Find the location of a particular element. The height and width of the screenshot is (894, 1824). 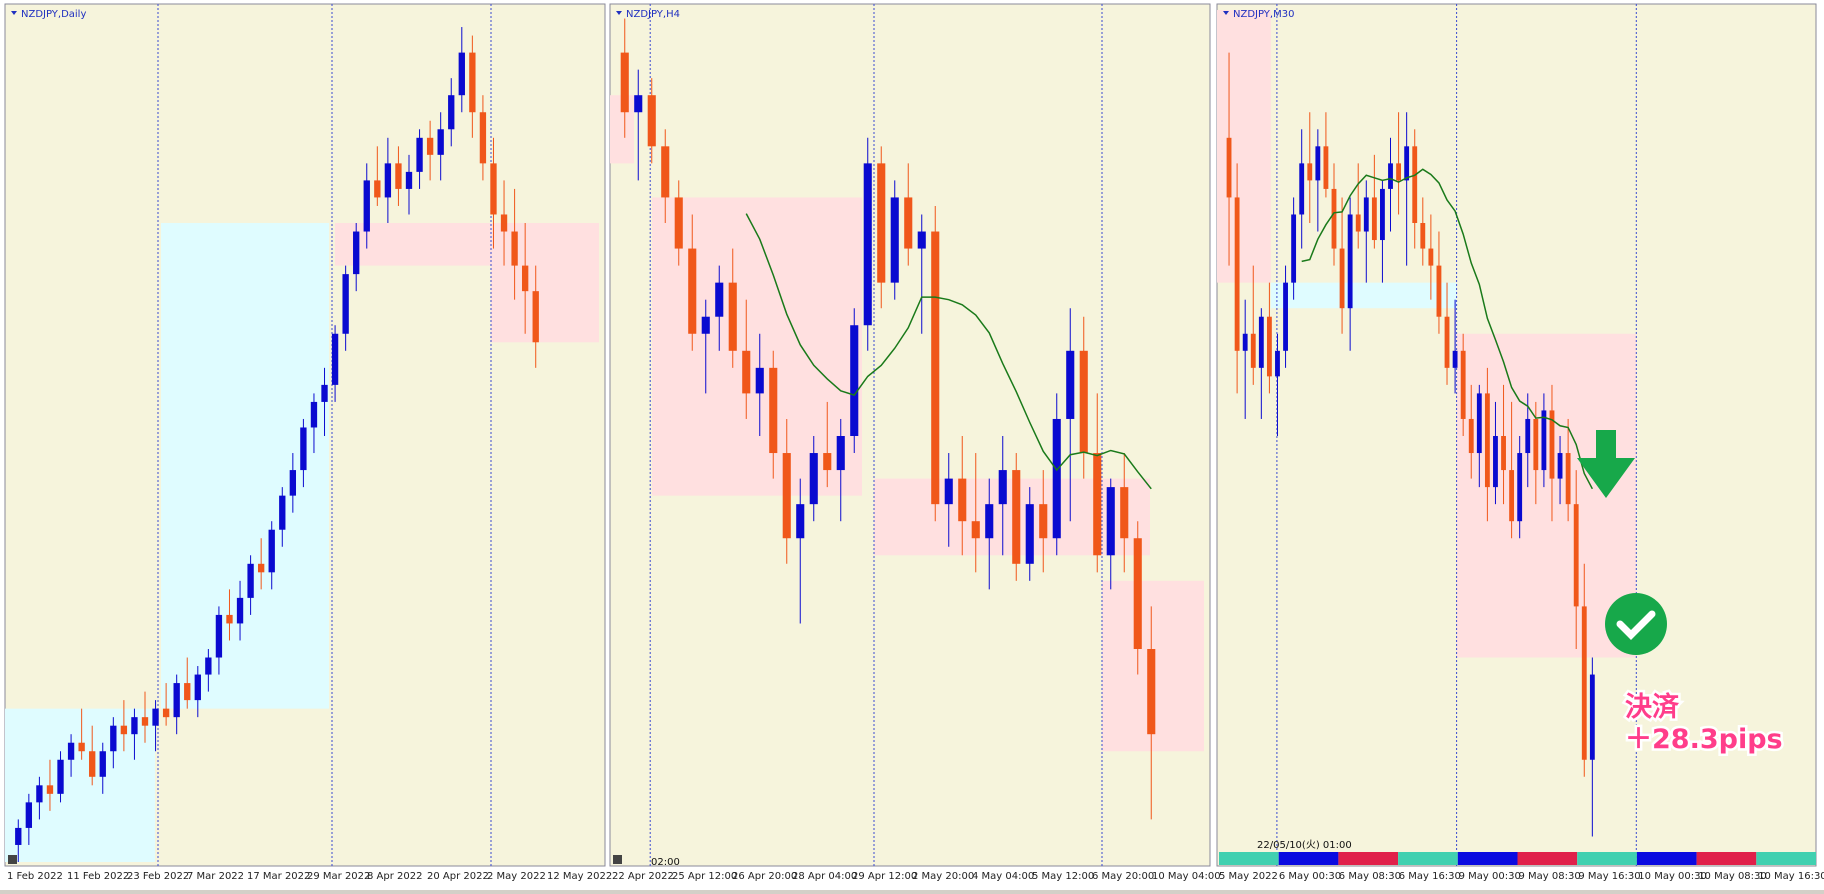

date-label: 1 Feb 2022 is located at coordinates (35, 876).